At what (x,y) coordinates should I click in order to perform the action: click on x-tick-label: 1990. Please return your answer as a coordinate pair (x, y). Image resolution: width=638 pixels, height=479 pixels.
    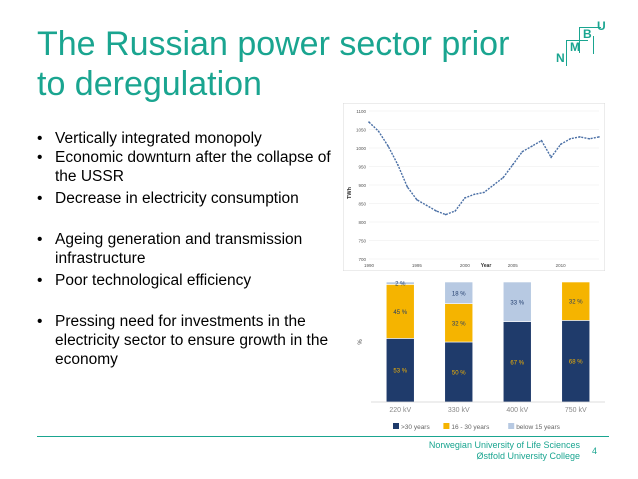
    Looking at the image, I should click on (369, 265).